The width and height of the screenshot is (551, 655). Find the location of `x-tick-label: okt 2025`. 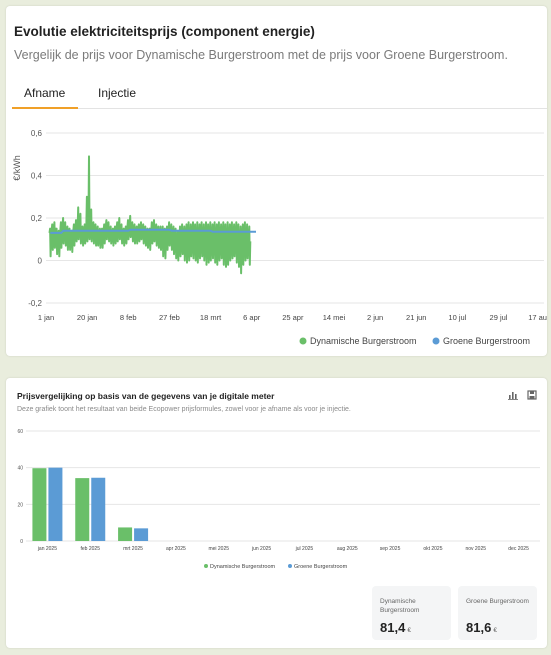

x-tick-label: okt 2025 is located at coordinates (432, 549).